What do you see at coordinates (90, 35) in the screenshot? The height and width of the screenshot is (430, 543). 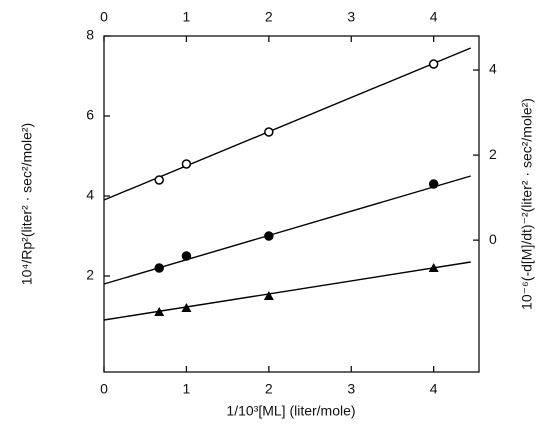 I see `y-tick-label: 8` at bounding box center [90, 35].